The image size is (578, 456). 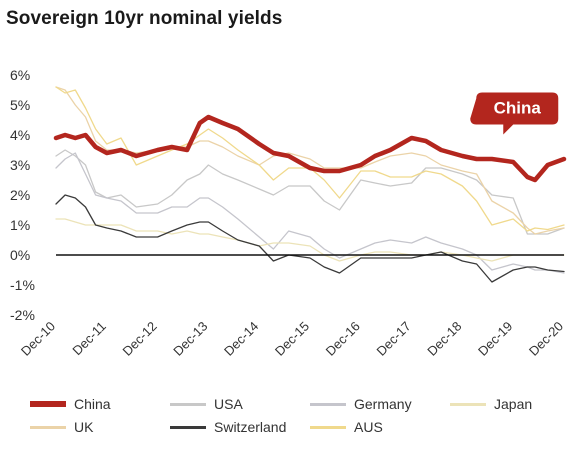 I want to click on y-tick-label: 5%, so click(x=20, y=105).